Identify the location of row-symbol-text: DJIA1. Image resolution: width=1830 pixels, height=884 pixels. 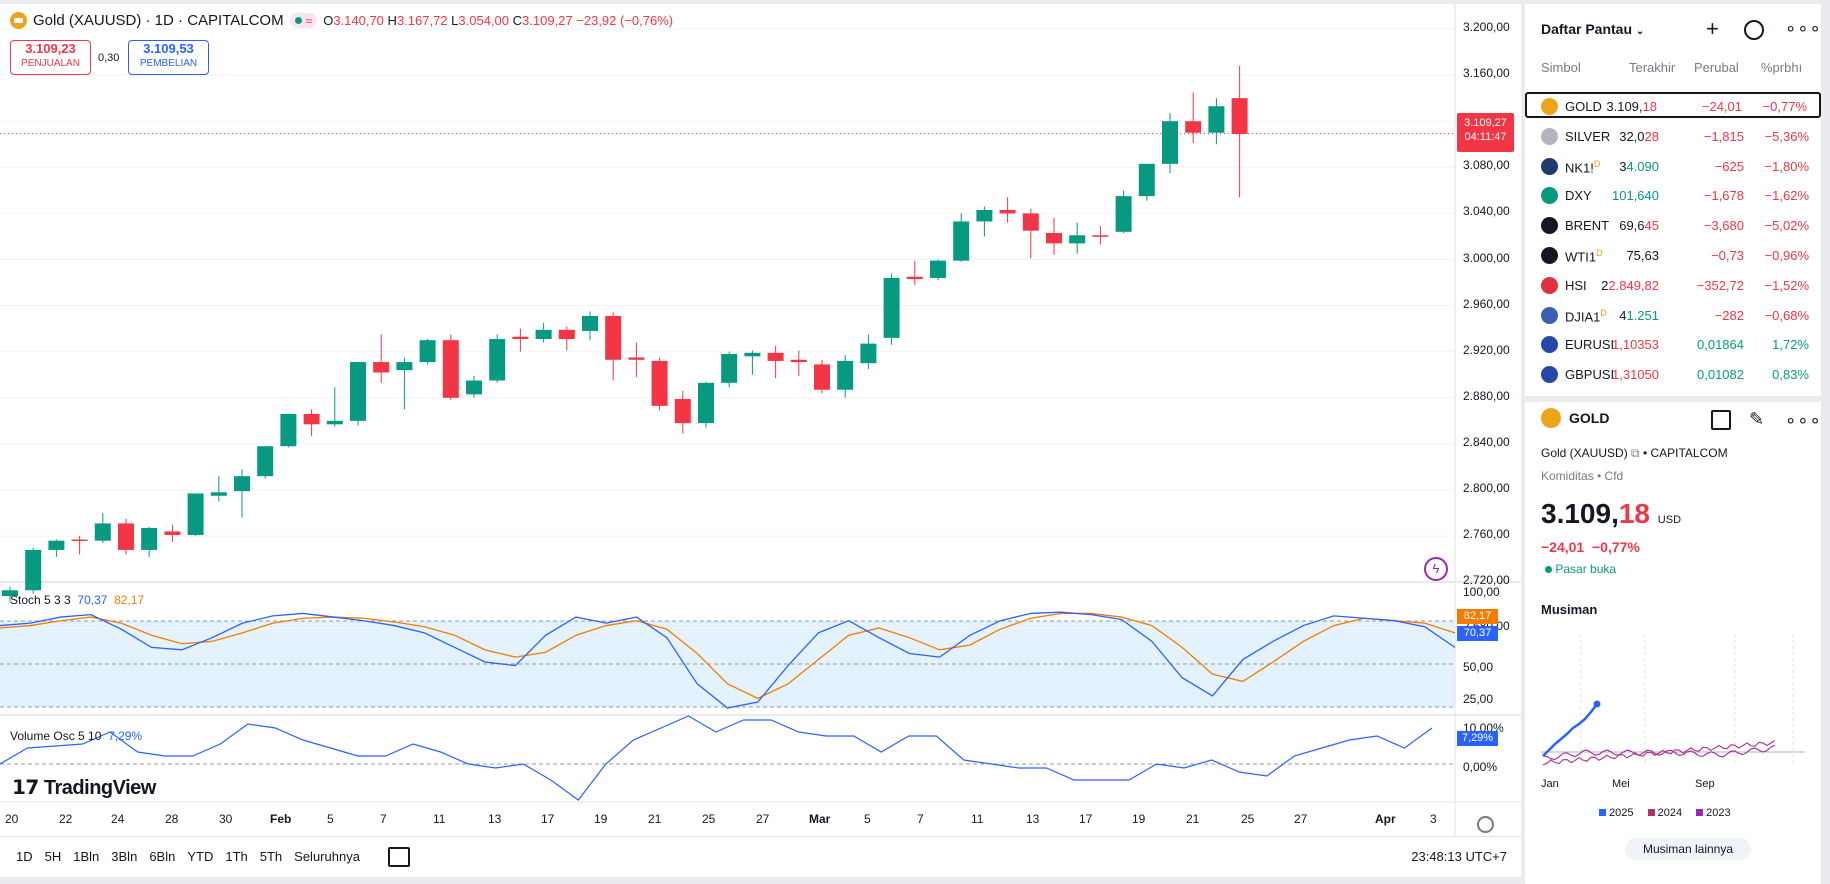
(1583, 316).